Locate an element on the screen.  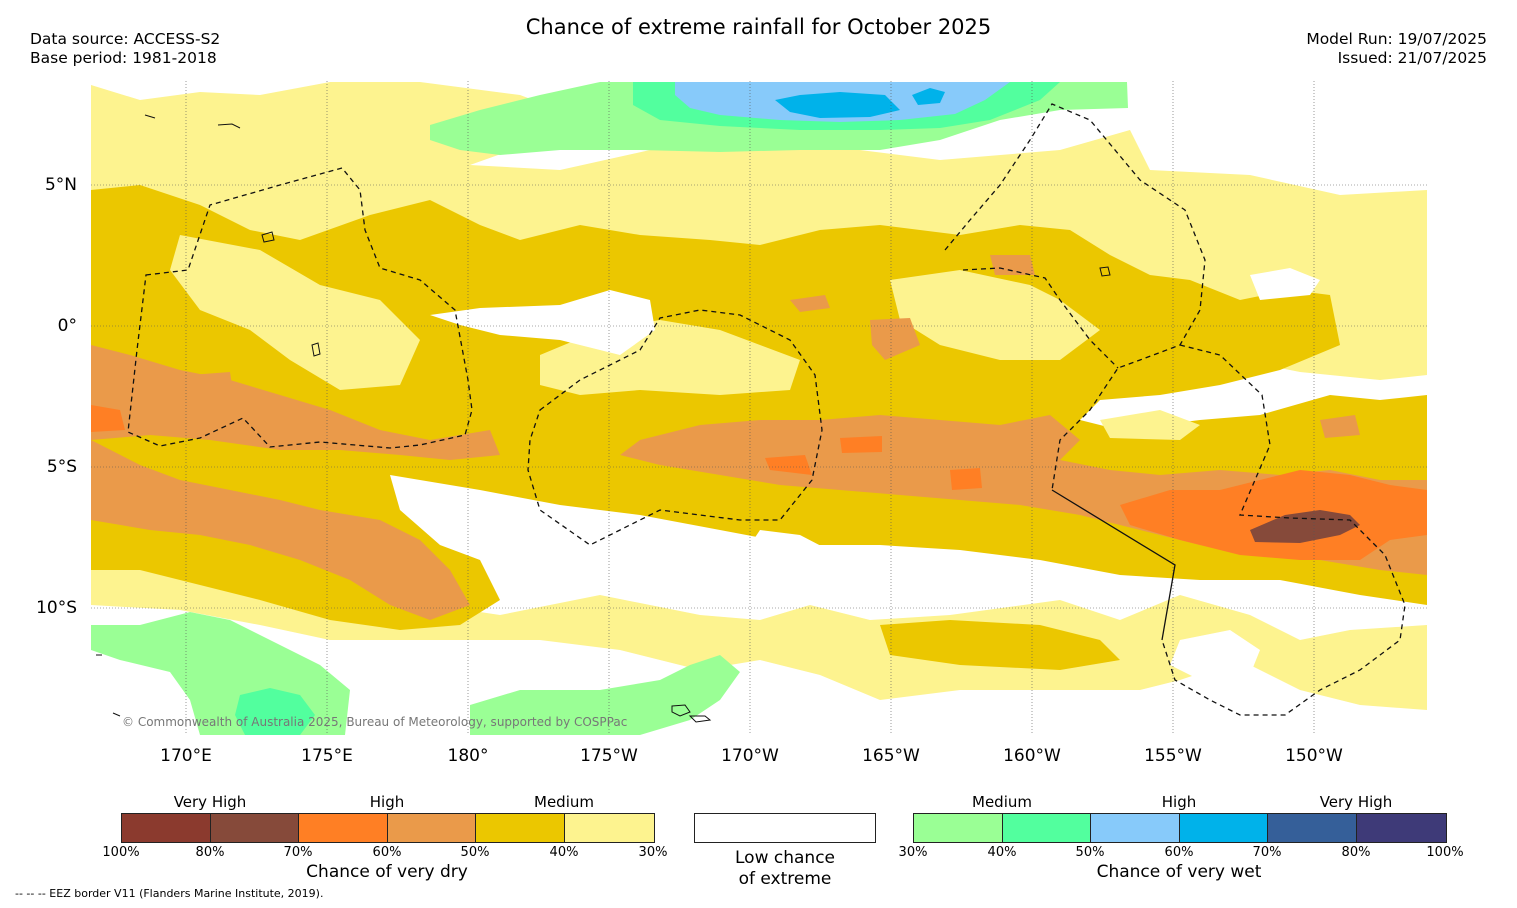
low-chance-label: Low chance of extreme is located at coordinates (785, 869).